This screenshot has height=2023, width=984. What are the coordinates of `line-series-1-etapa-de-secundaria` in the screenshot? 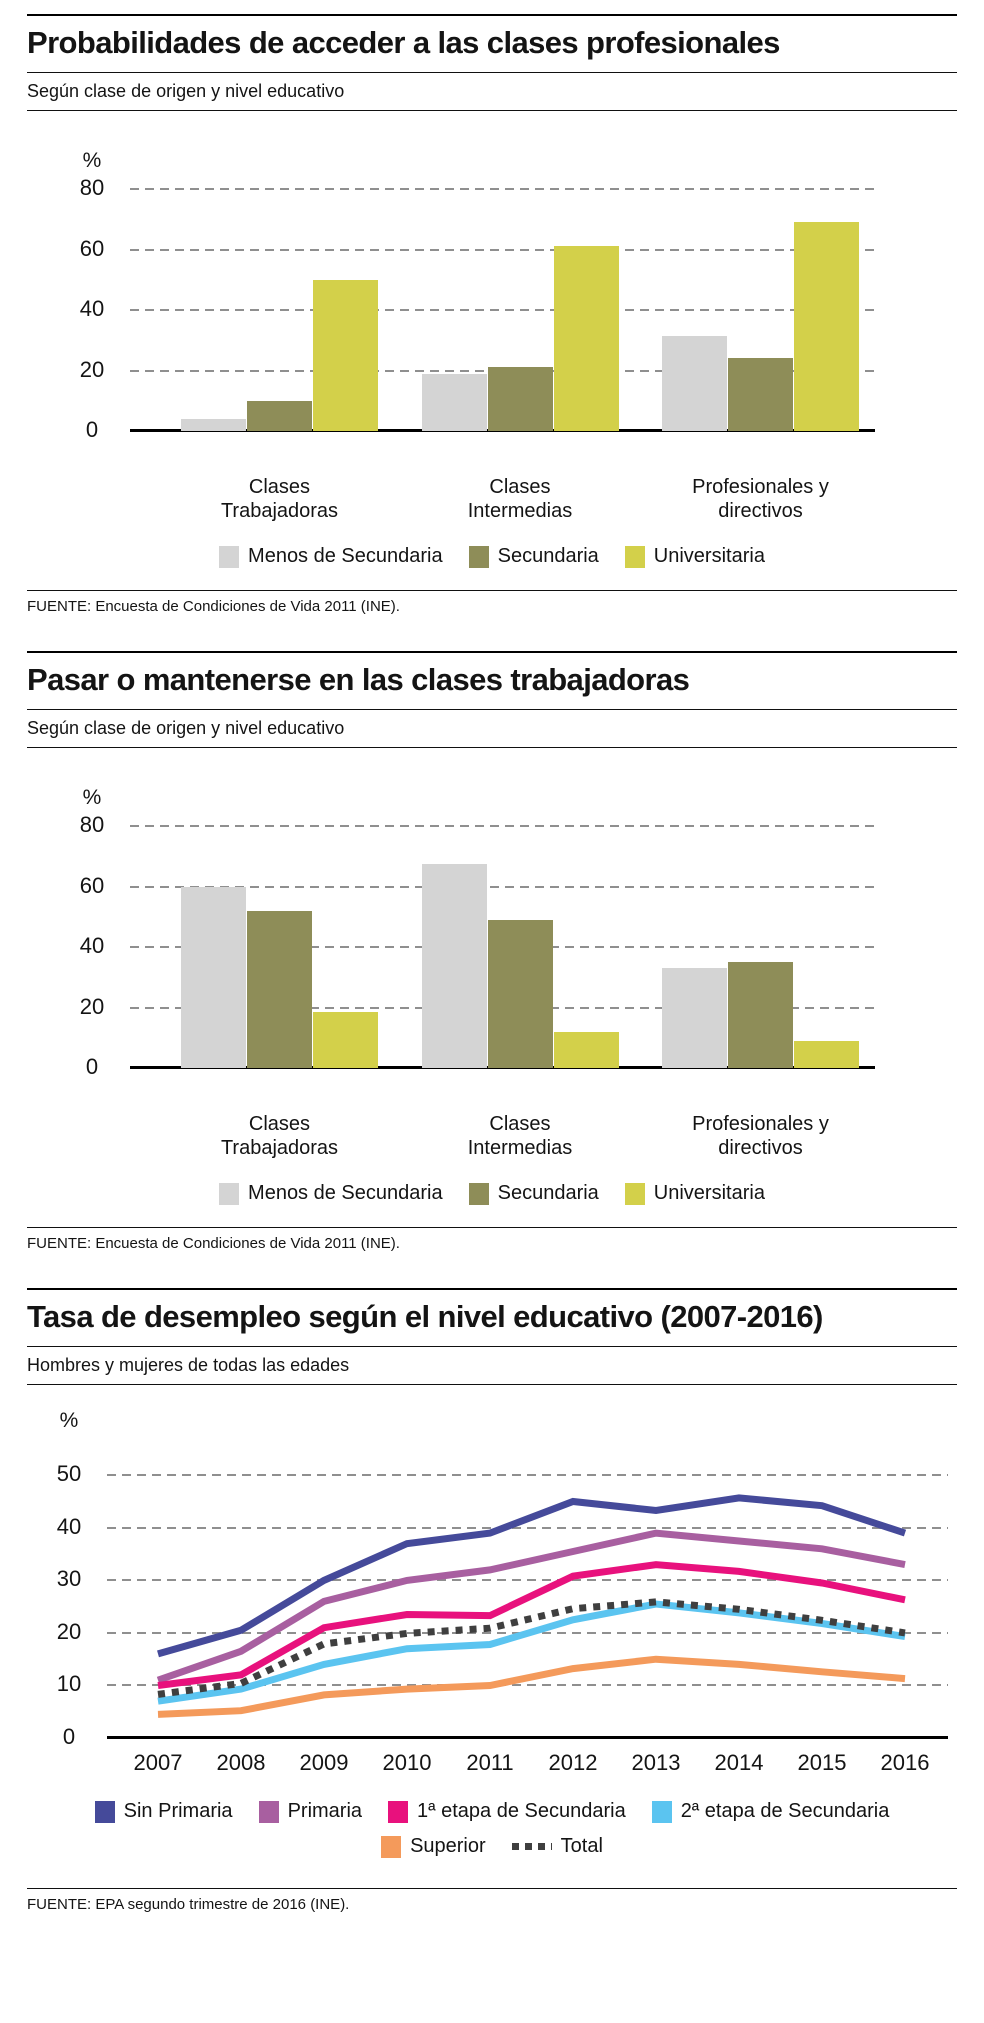 It's located at (531, 1625).